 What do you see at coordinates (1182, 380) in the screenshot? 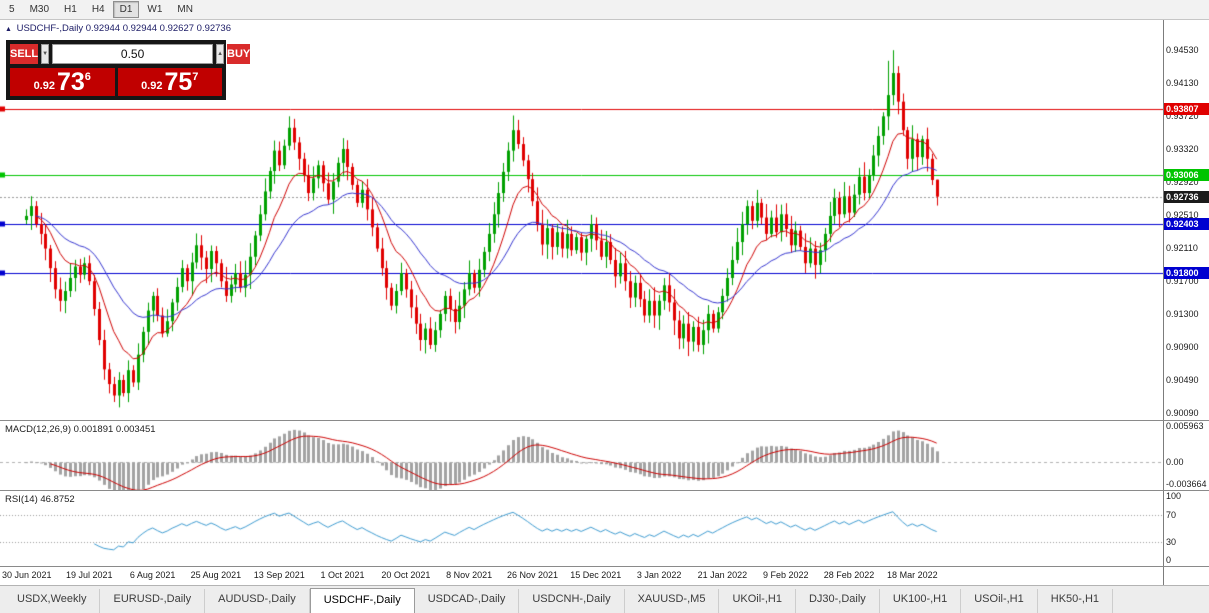
I see `axis-tick-label: 0.90490` at bounding box center [1182, 380].